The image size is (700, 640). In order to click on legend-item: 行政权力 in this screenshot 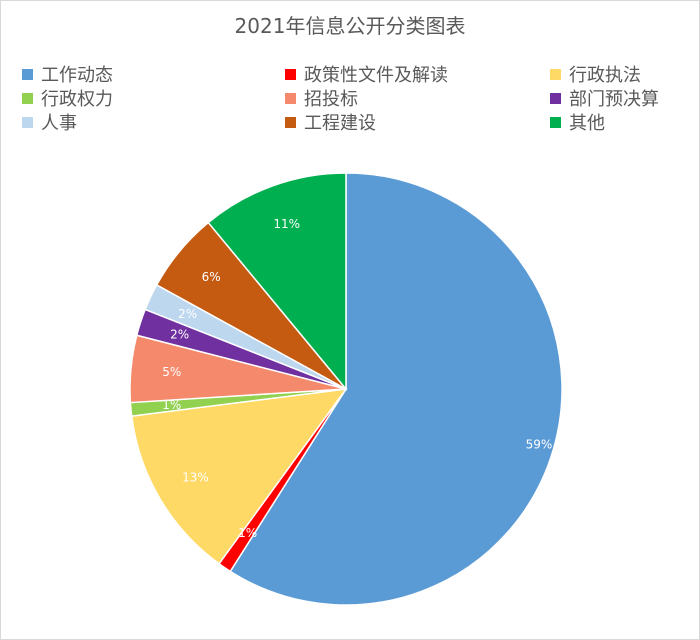, I will do `click(67, 99)`.